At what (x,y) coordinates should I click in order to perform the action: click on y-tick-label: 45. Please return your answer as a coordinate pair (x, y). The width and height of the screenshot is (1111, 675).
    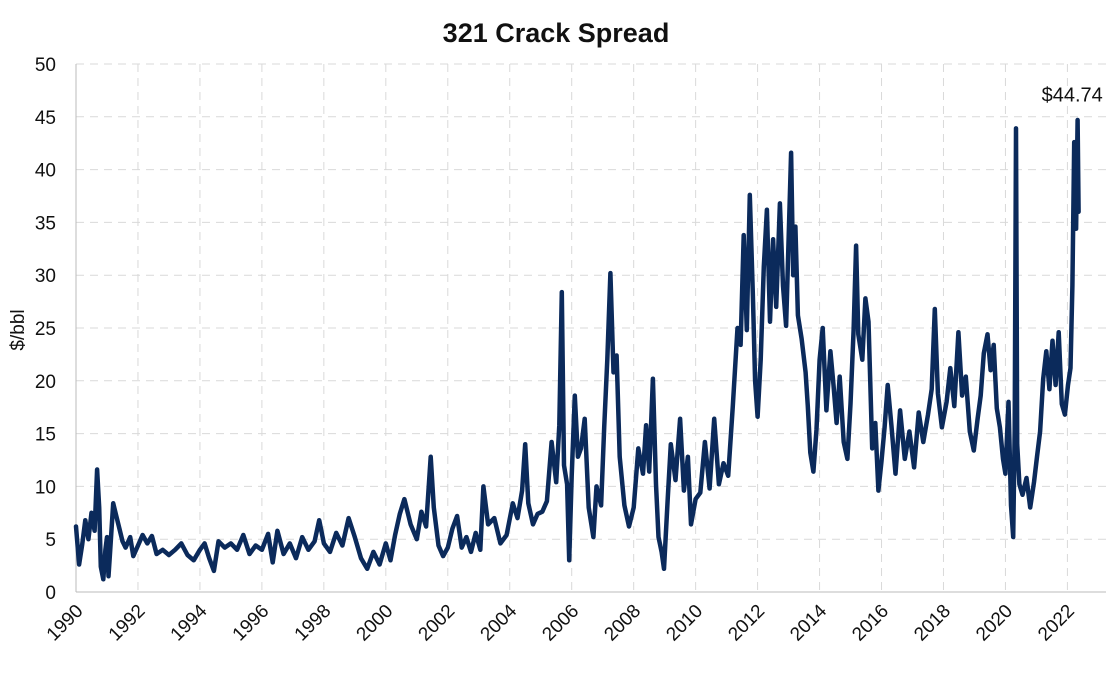
    Looking at the image, I should click on (45, 118).